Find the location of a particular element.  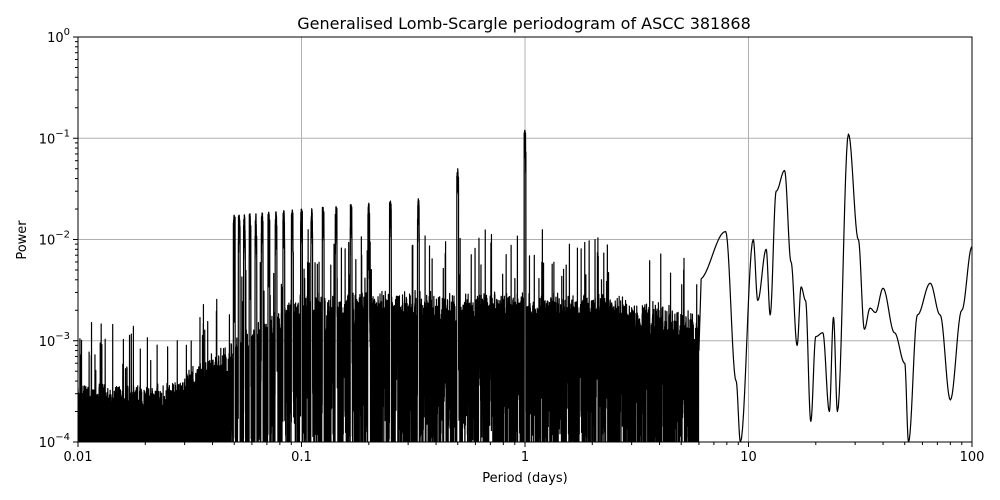

x-tick-label: 10 is located at coordinates (748, 457).